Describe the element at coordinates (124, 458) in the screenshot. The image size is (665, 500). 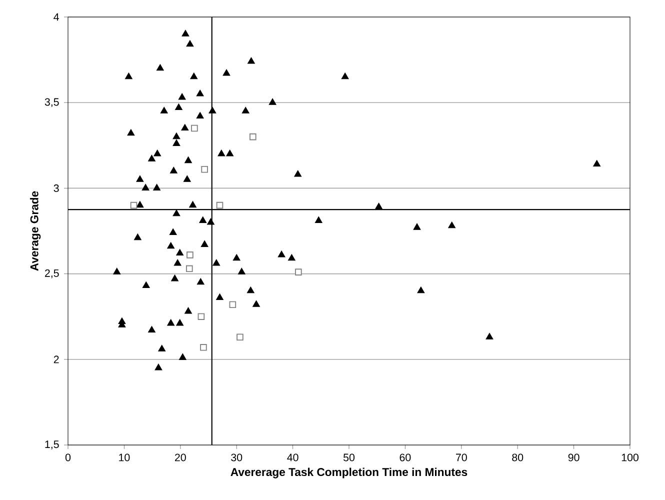
I see `x-tick-label: 10` at that location.